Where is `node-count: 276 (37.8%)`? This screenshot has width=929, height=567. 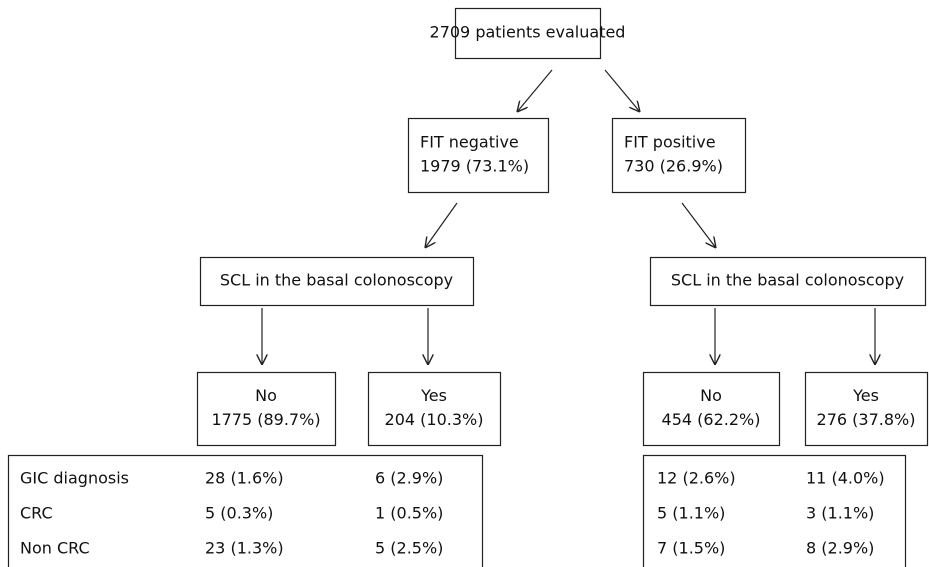
node-count: 276 (37.8%) is located at coordinates (866, 419).